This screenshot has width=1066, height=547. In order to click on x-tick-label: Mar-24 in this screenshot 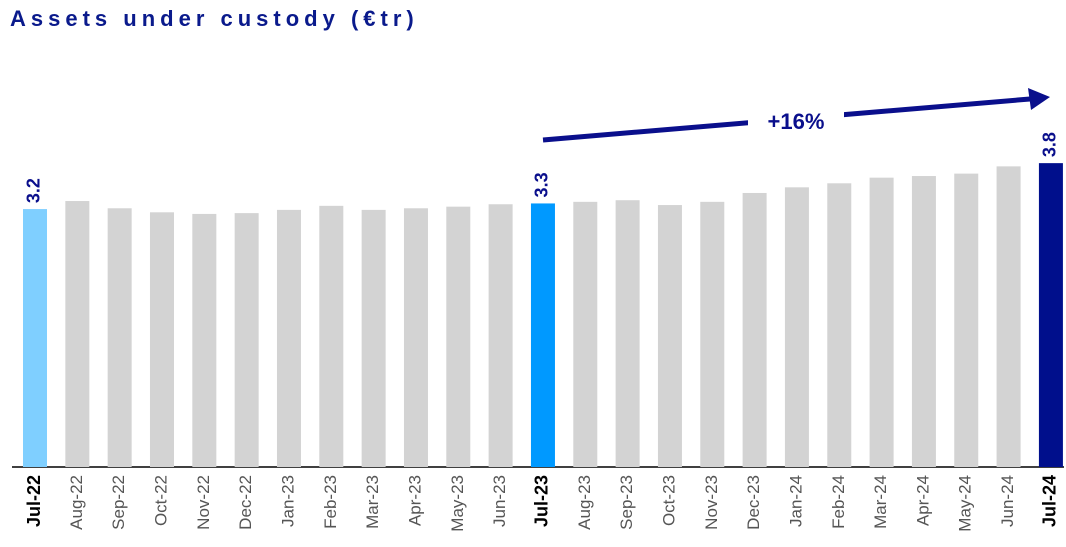, I will do `click(880, 502)`.